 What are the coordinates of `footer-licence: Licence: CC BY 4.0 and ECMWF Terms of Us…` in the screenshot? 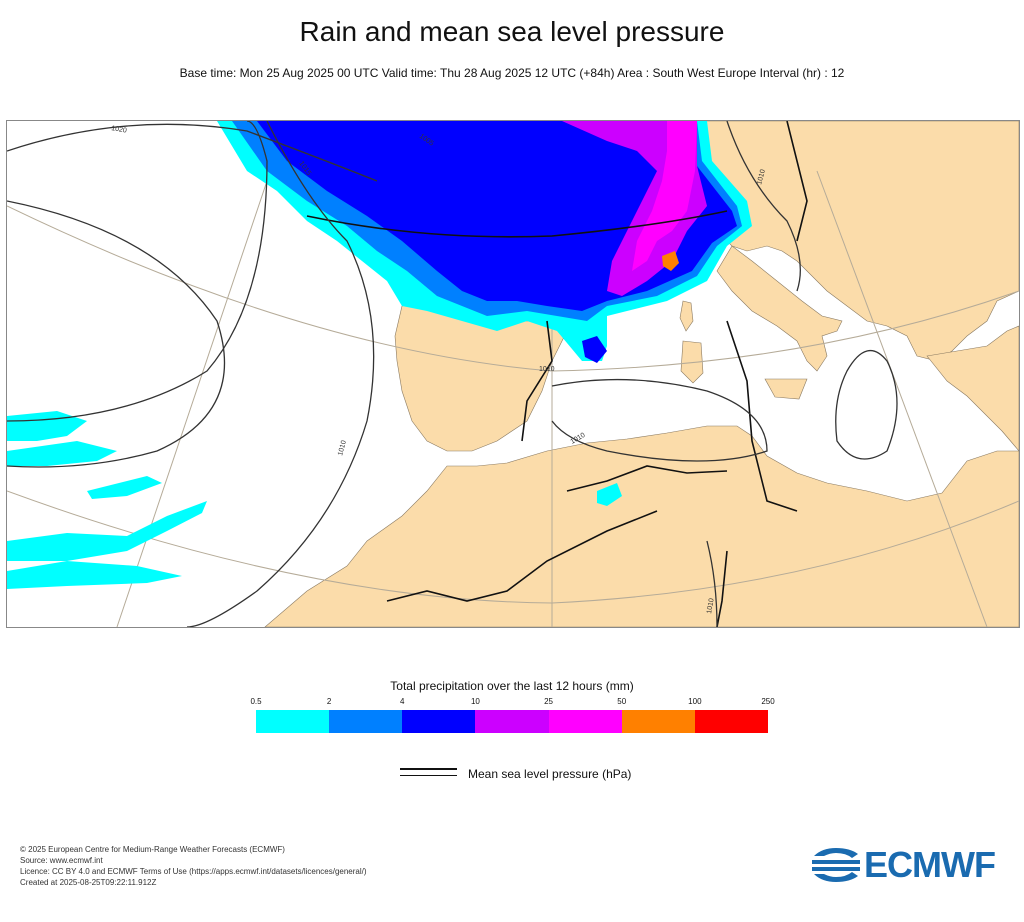 It's located at (193, 871).